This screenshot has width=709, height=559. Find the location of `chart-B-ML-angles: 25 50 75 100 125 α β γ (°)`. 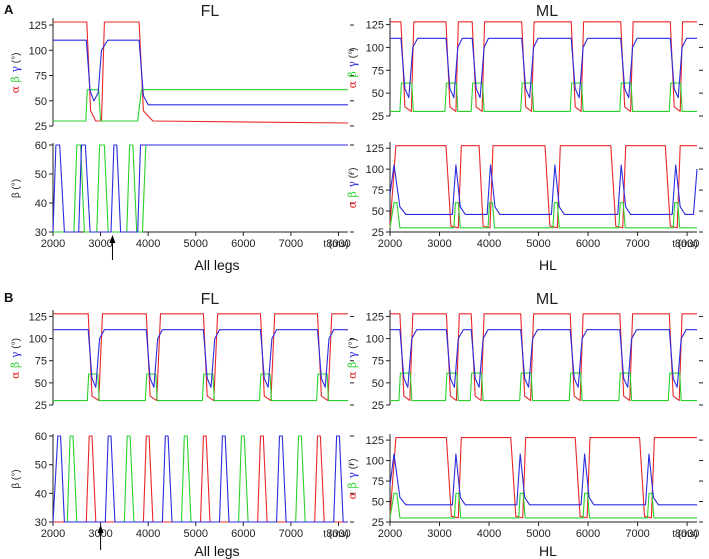

chart-B-ML-angles: 25 50 75 100 125 α β γ (°) is located at coordinates (524, 361).